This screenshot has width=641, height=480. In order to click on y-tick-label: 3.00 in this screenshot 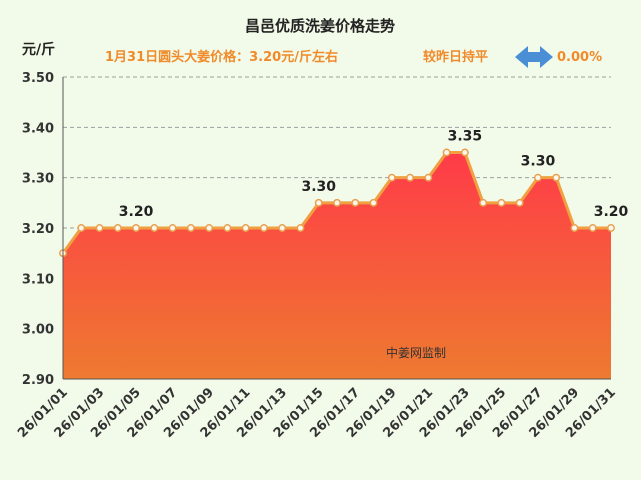, I will do `click(38, 330)`.